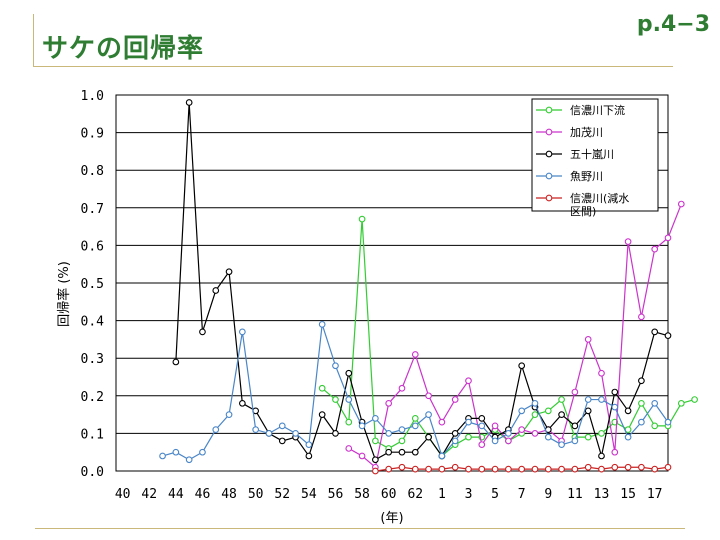 The height and width of the screenshot is (540, 720). I want to click on y-tick-labels: 0.0 0.1 0.2 0.3 0.4 0.5 0.6 0.7 0.8 0.9 1.0, so click(93, 284).